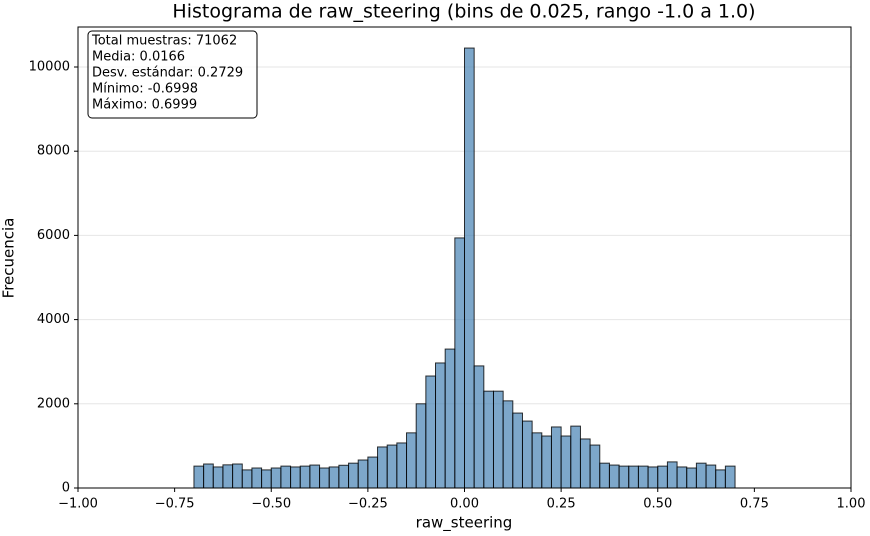 The image size is (870, 536). What do you see at coordinates (464, 523) in the screenshot?
I see `x-axis-label: raw_steering` at bounding box center [464, 523].